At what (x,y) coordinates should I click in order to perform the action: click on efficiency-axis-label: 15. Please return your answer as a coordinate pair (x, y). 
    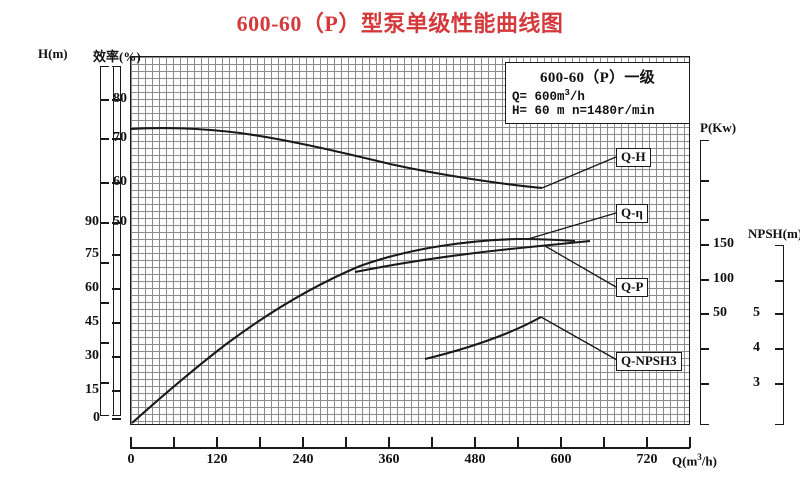
    Looking at the image, I should click on (92, 389).